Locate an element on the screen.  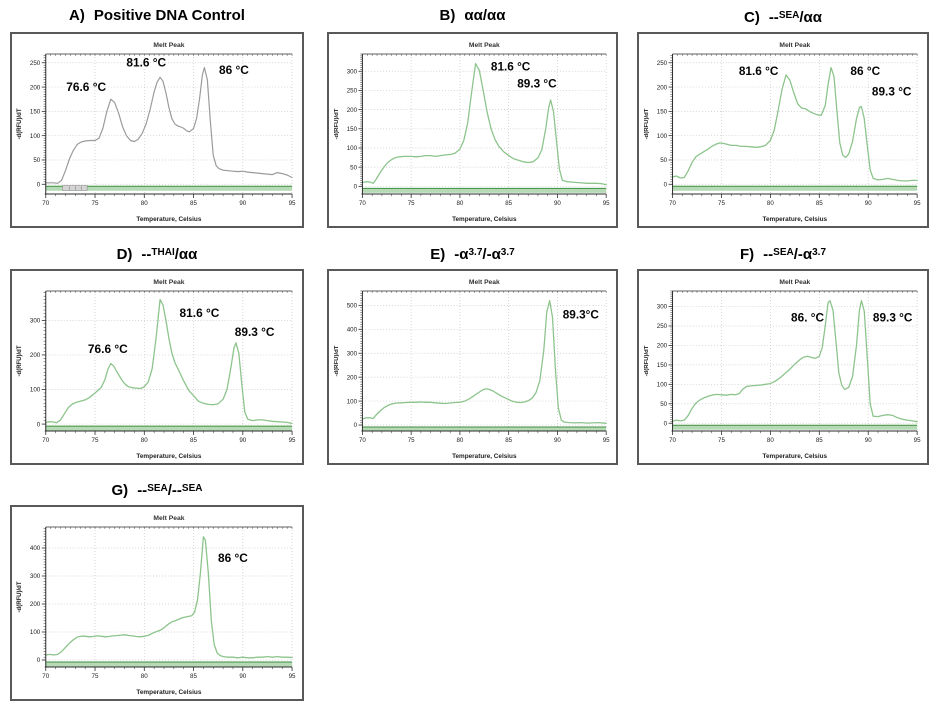
panel-e-heading: E) -α3.7/-α3.7 is located at coordinates (472, 253).